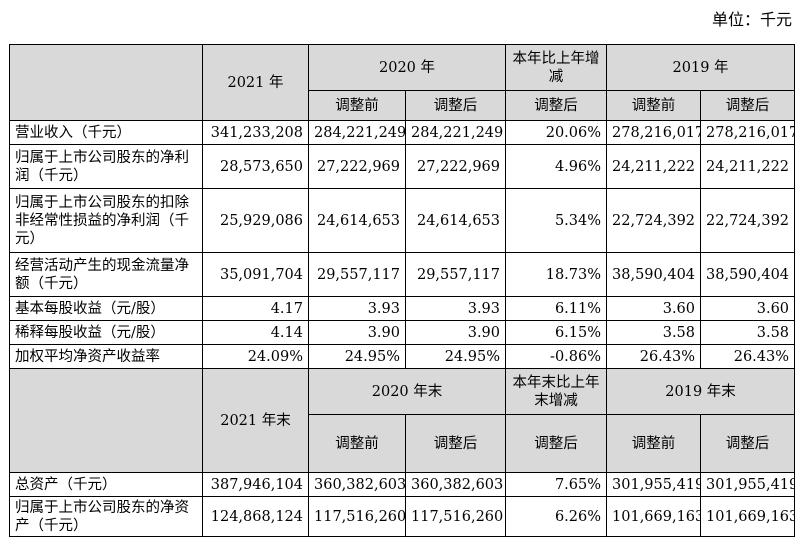 The height and width of the screenshot is (558, 800). What do you see at coordinates (556, 67) in the screenshot?
I see `header-change: 本年比上年增减` at bounding box center [556, 67].